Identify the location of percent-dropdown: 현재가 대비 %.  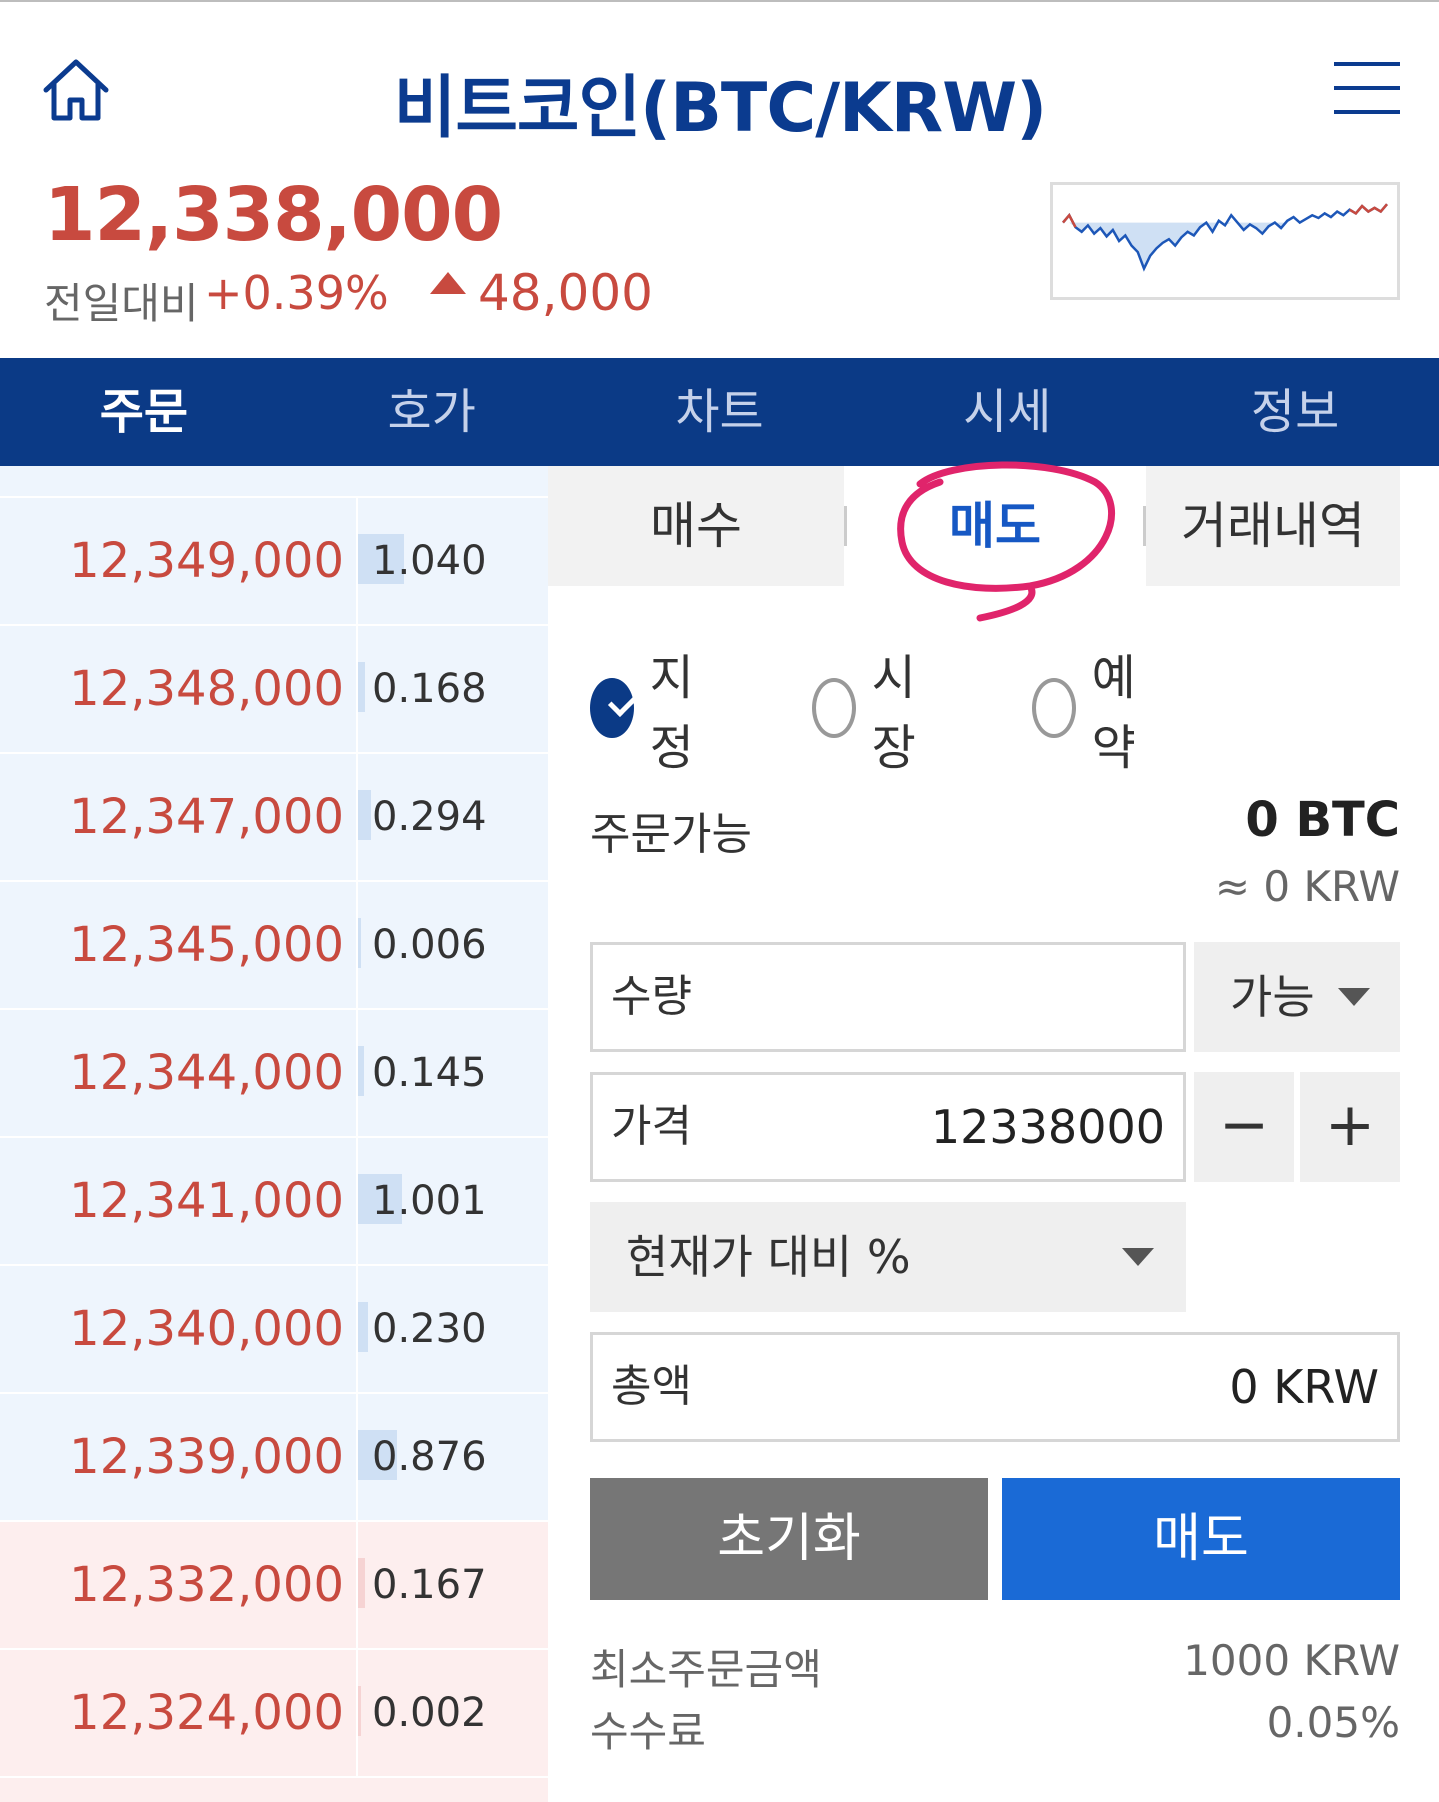
(888, 1257).